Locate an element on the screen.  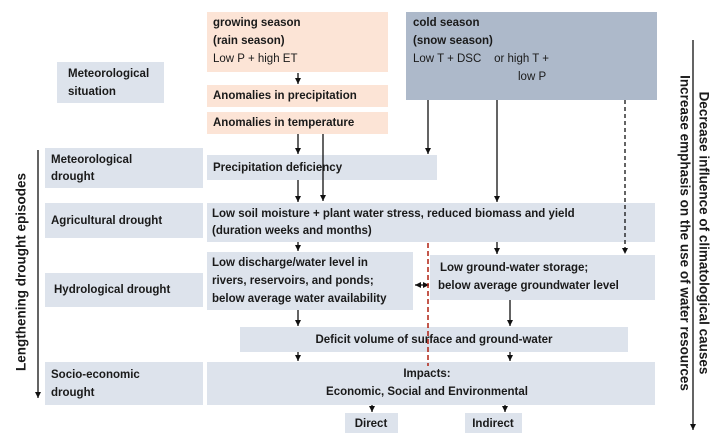
box-text: below average water availability is located at coordinates (299, 299).